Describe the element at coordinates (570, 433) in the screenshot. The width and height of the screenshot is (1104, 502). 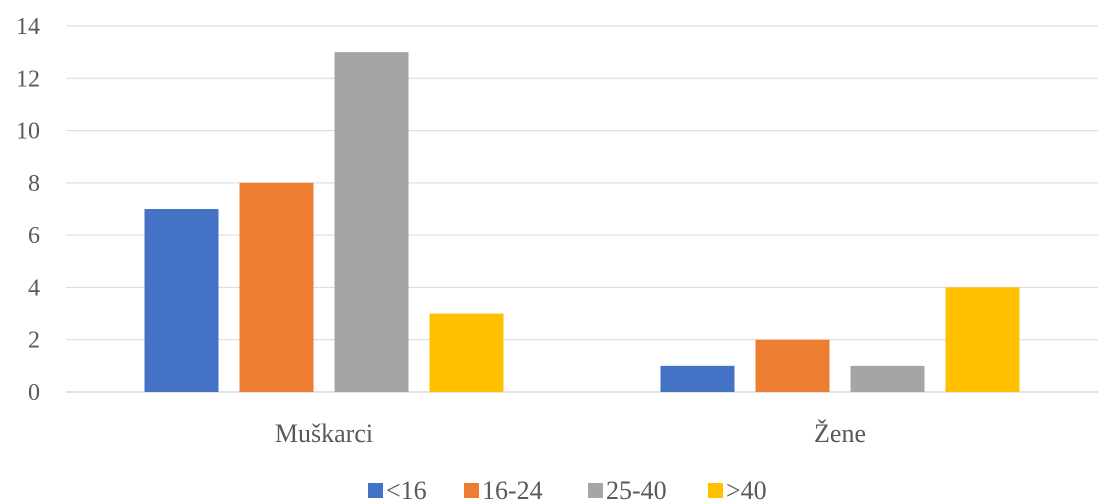
I see `x-axis-category-labels: Muškarci Žene` at that location.